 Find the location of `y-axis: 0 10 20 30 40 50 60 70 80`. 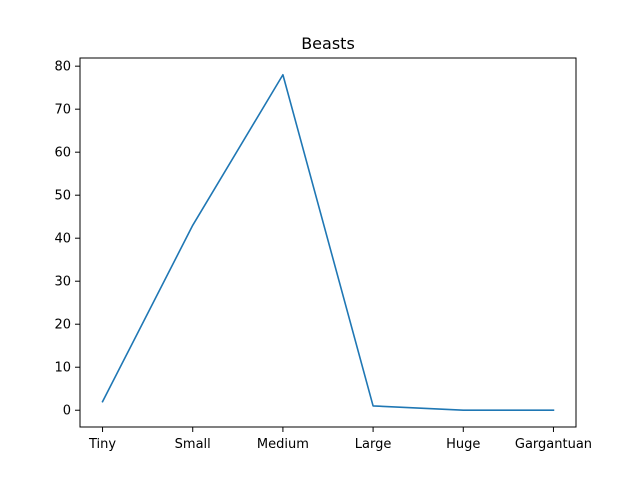

y-axis: 0 10 20 30 40 50 60 70 80 is located at coordinates (67, 239).